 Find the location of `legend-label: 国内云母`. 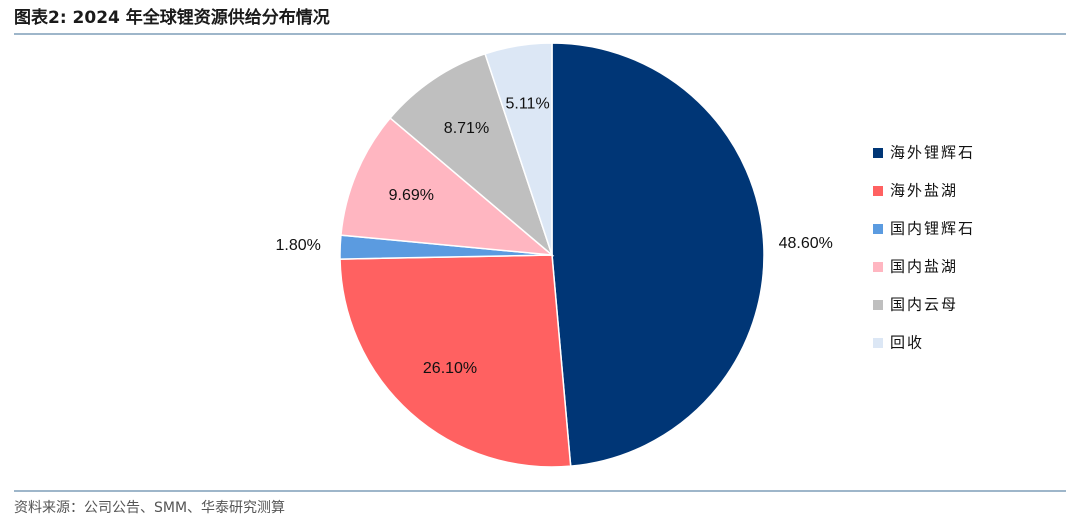

legend-label: 国内云母 is located at coordinates (924, 305).